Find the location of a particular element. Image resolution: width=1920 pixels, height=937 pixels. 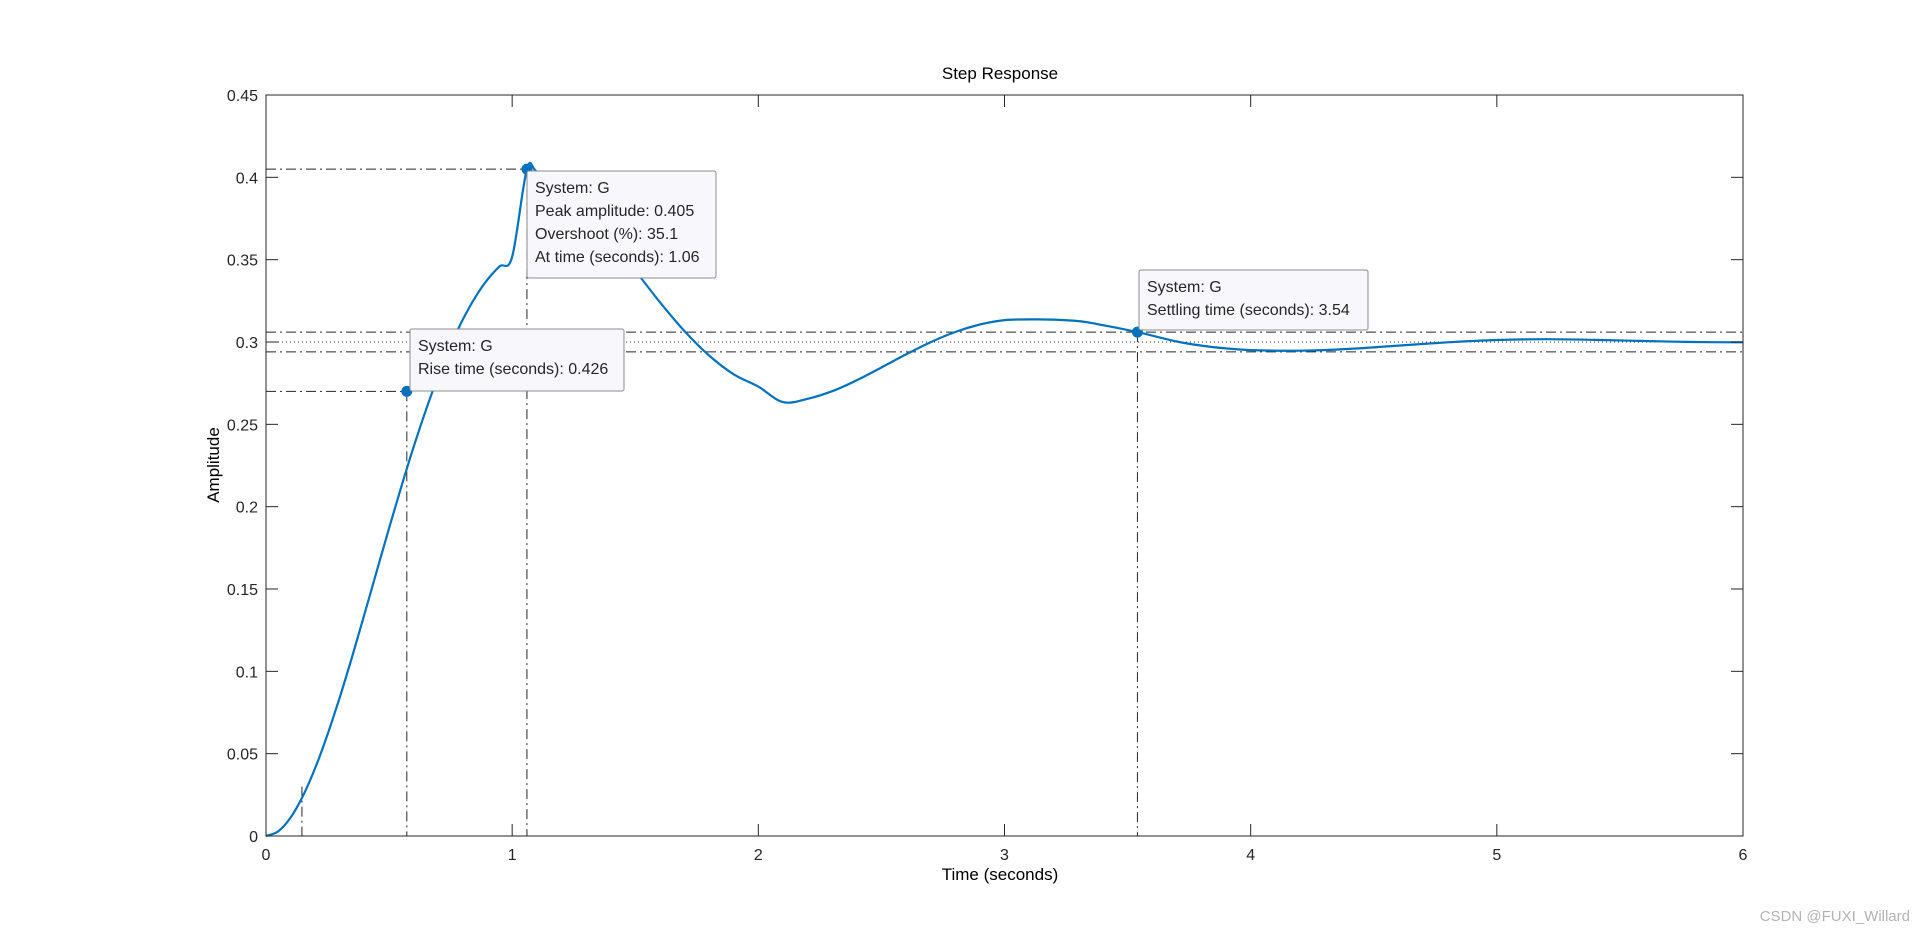

datatip-line: Overshoot (%): 35.1 is located at coordinates (606, 234).